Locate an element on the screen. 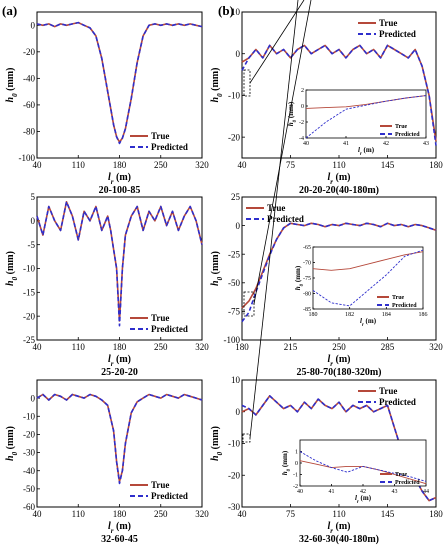  y-tick-label: -15 is located at coordinates (29, 292).